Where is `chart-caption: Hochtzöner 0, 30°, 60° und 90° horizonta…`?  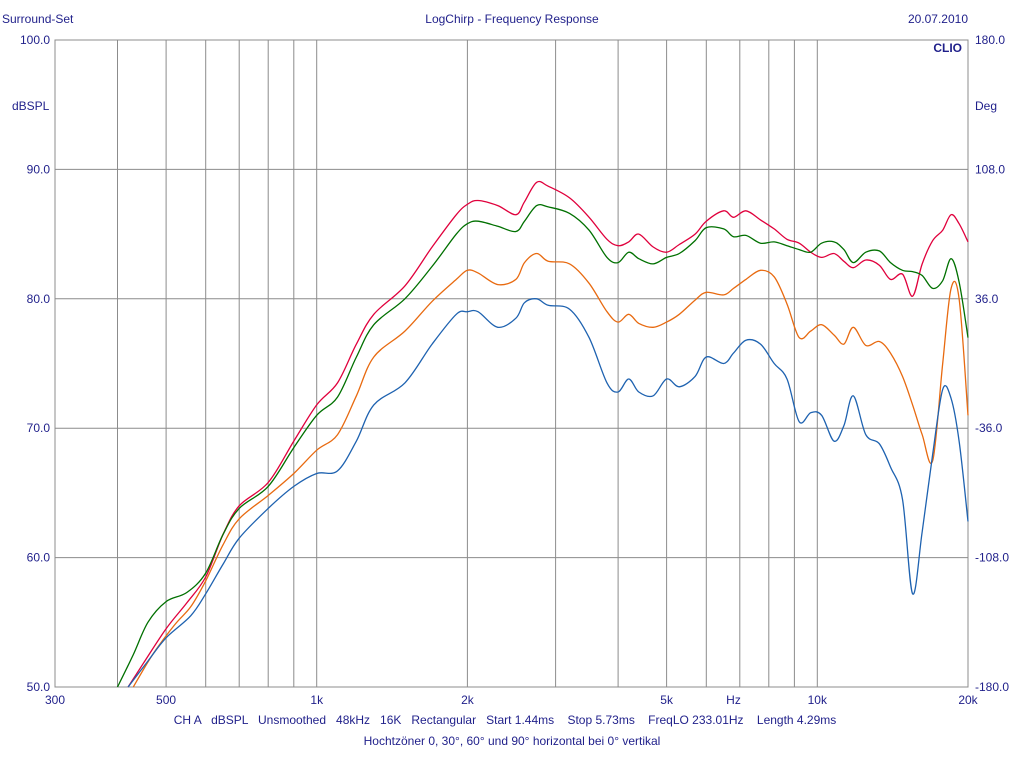 chart-caption: Hochtzöner 0, 30°, 60° und 90° horizonta… is located at coordinates (512, 741).